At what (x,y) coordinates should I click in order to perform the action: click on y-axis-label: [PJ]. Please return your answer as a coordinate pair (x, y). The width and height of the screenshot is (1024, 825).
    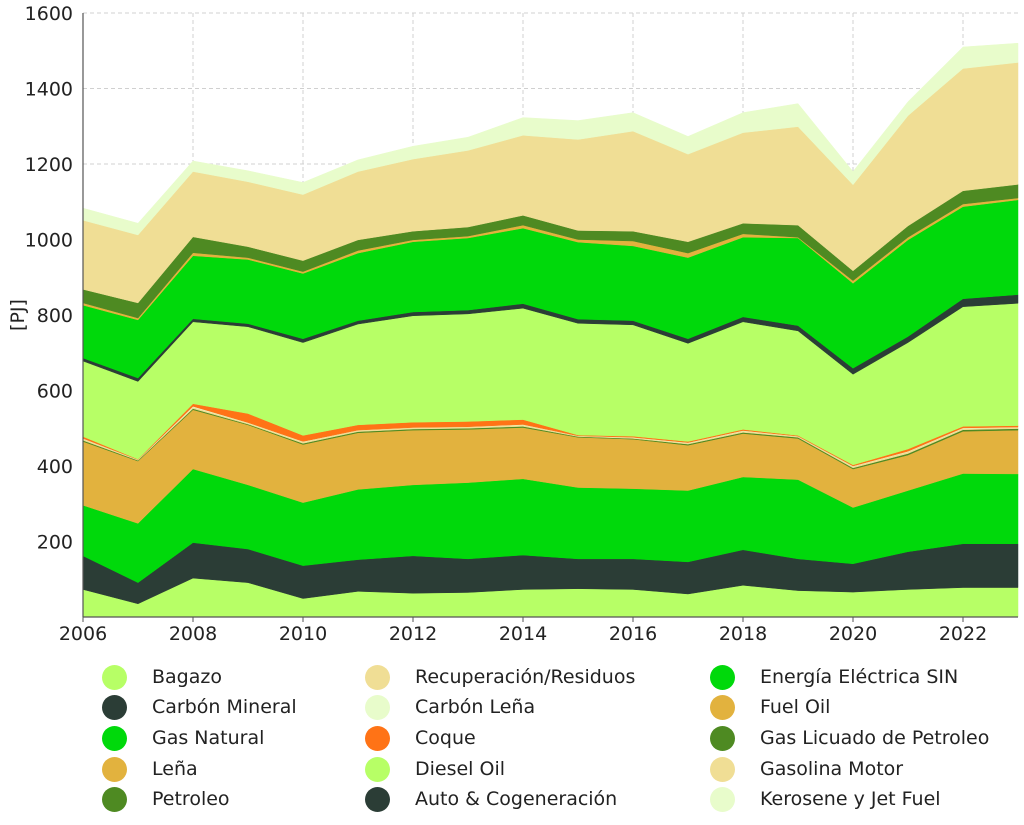
    Looking at the image, I should click on (18, 315).